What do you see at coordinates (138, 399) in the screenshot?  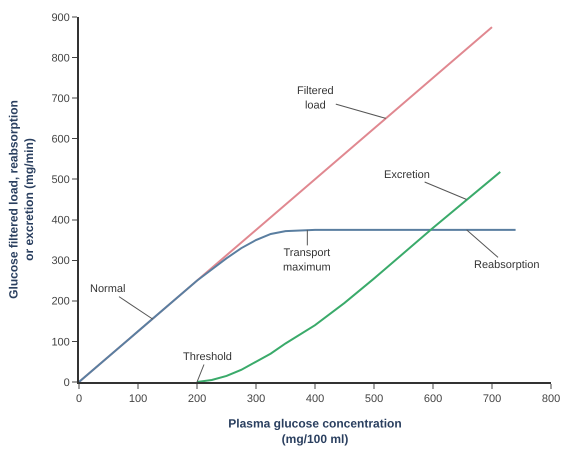 I see `x-tick-label: 100` at bounding box center [138, 399].